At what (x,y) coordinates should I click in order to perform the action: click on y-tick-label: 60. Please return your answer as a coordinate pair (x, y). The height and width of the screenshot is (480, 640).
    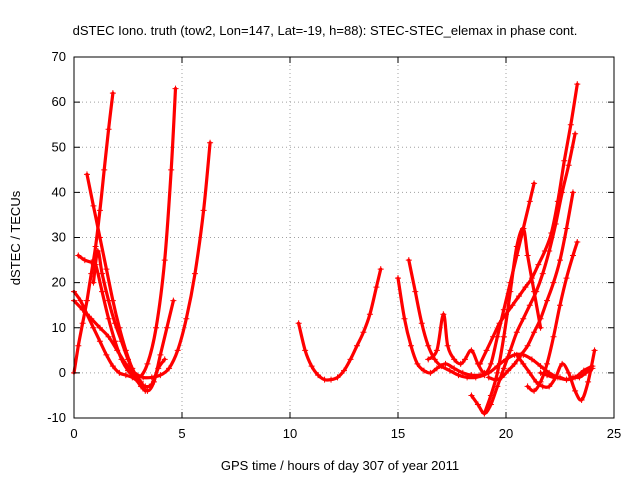
    Looking at the image, I should click on (59, 101).